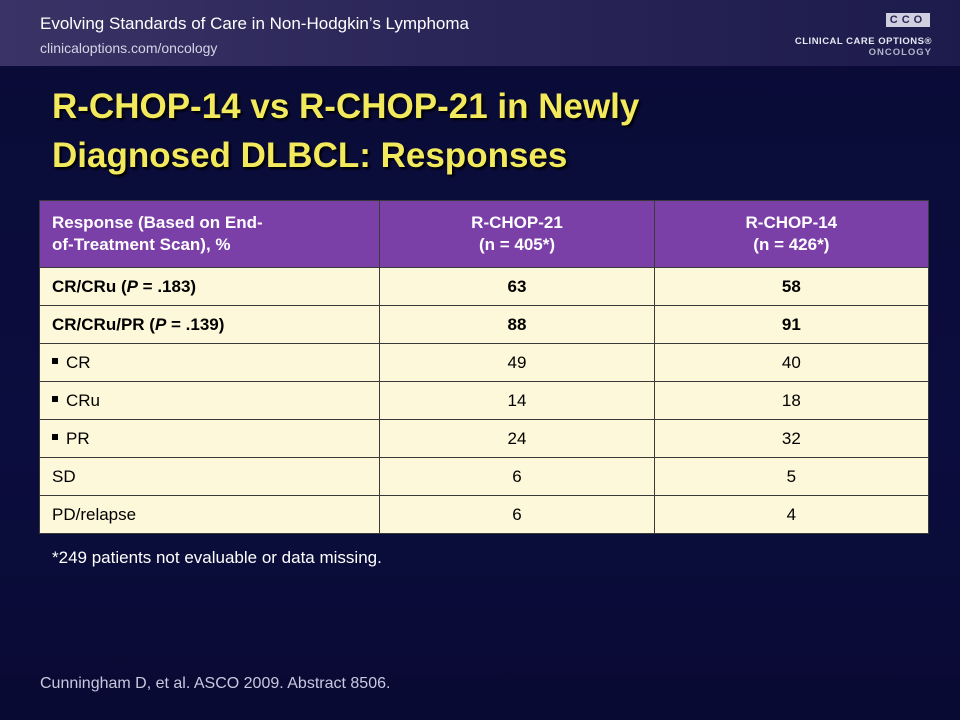 This screenshot has height=720, width=960. What do you see at coordinates (517, 244) in the screenshot?
I see `header-cell-rchop21-line2: (n = 405*)` at bounding box center [517, 244].